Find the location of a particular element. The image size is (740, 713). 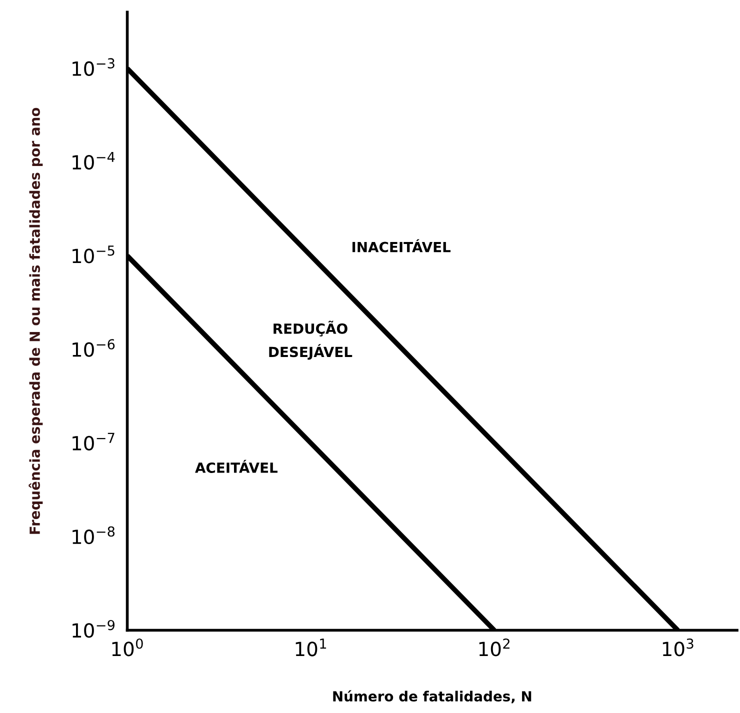

y-tick-label: 10$^{−4}$ is located at coordinates (93, 161).